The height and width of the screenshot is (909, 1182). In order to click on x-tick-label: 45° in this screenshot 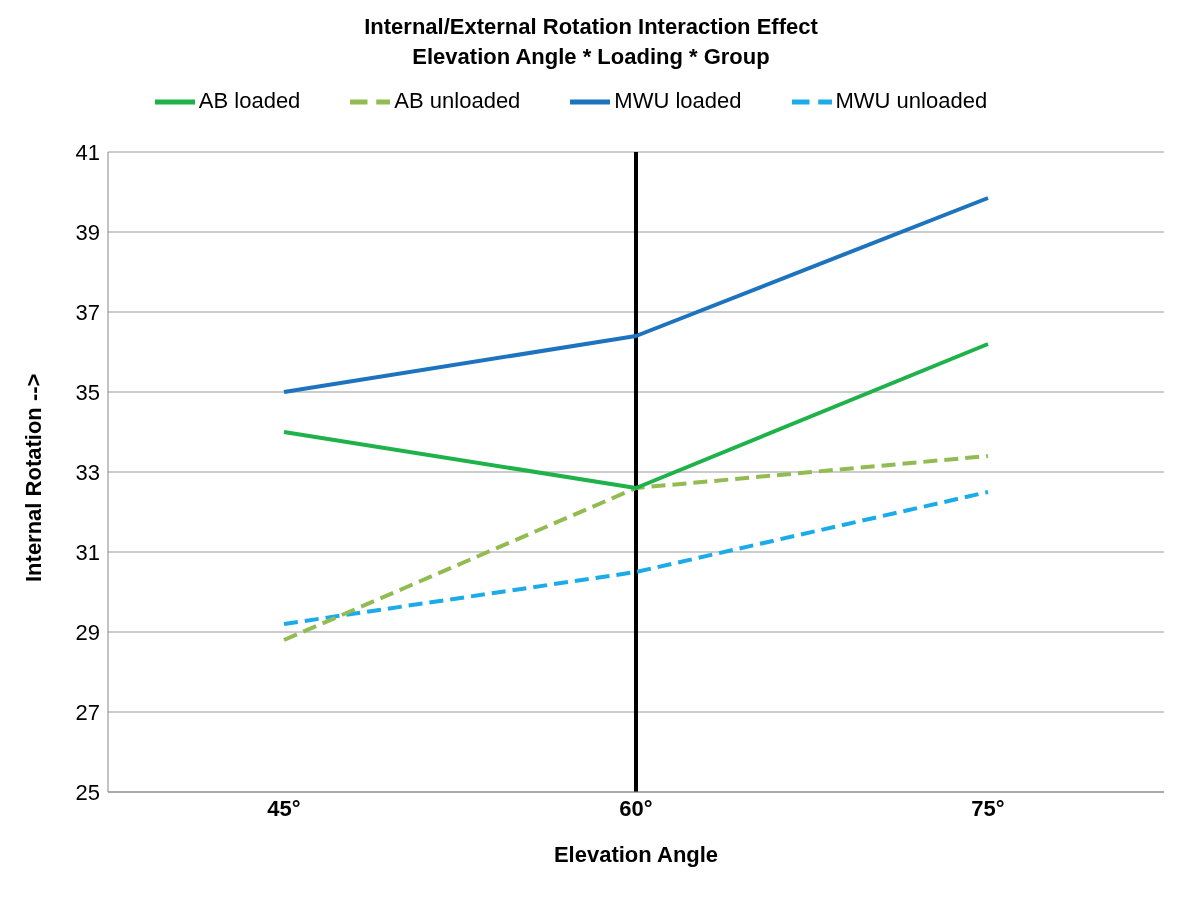, I will do `click(284, 808)`.